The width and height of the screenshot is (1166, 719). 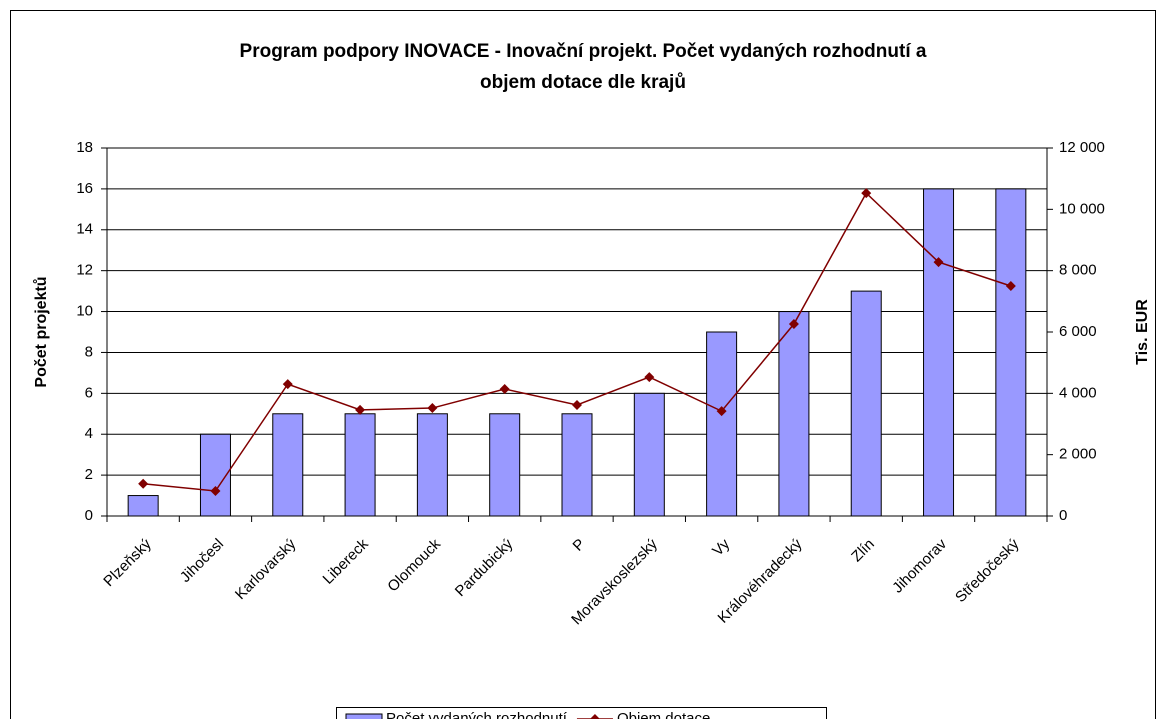 I want to click on y-axis-title: Počet projektů, so click(x=41, y=331).